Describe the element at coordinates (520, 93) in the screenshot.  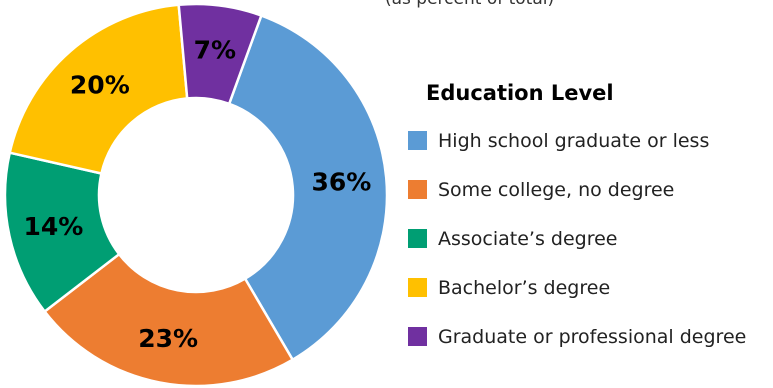
I see `legend-title: Education Level` at that location.